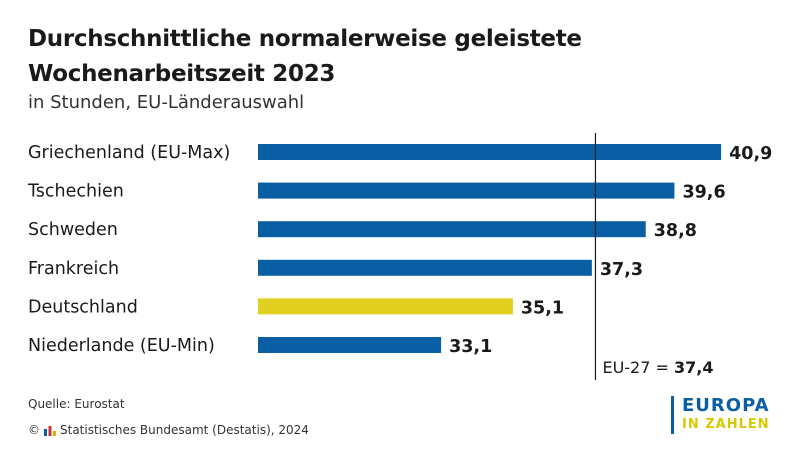 The image size is (800, 450). I want to click on reference-value: 37,4, so click(693, 367).